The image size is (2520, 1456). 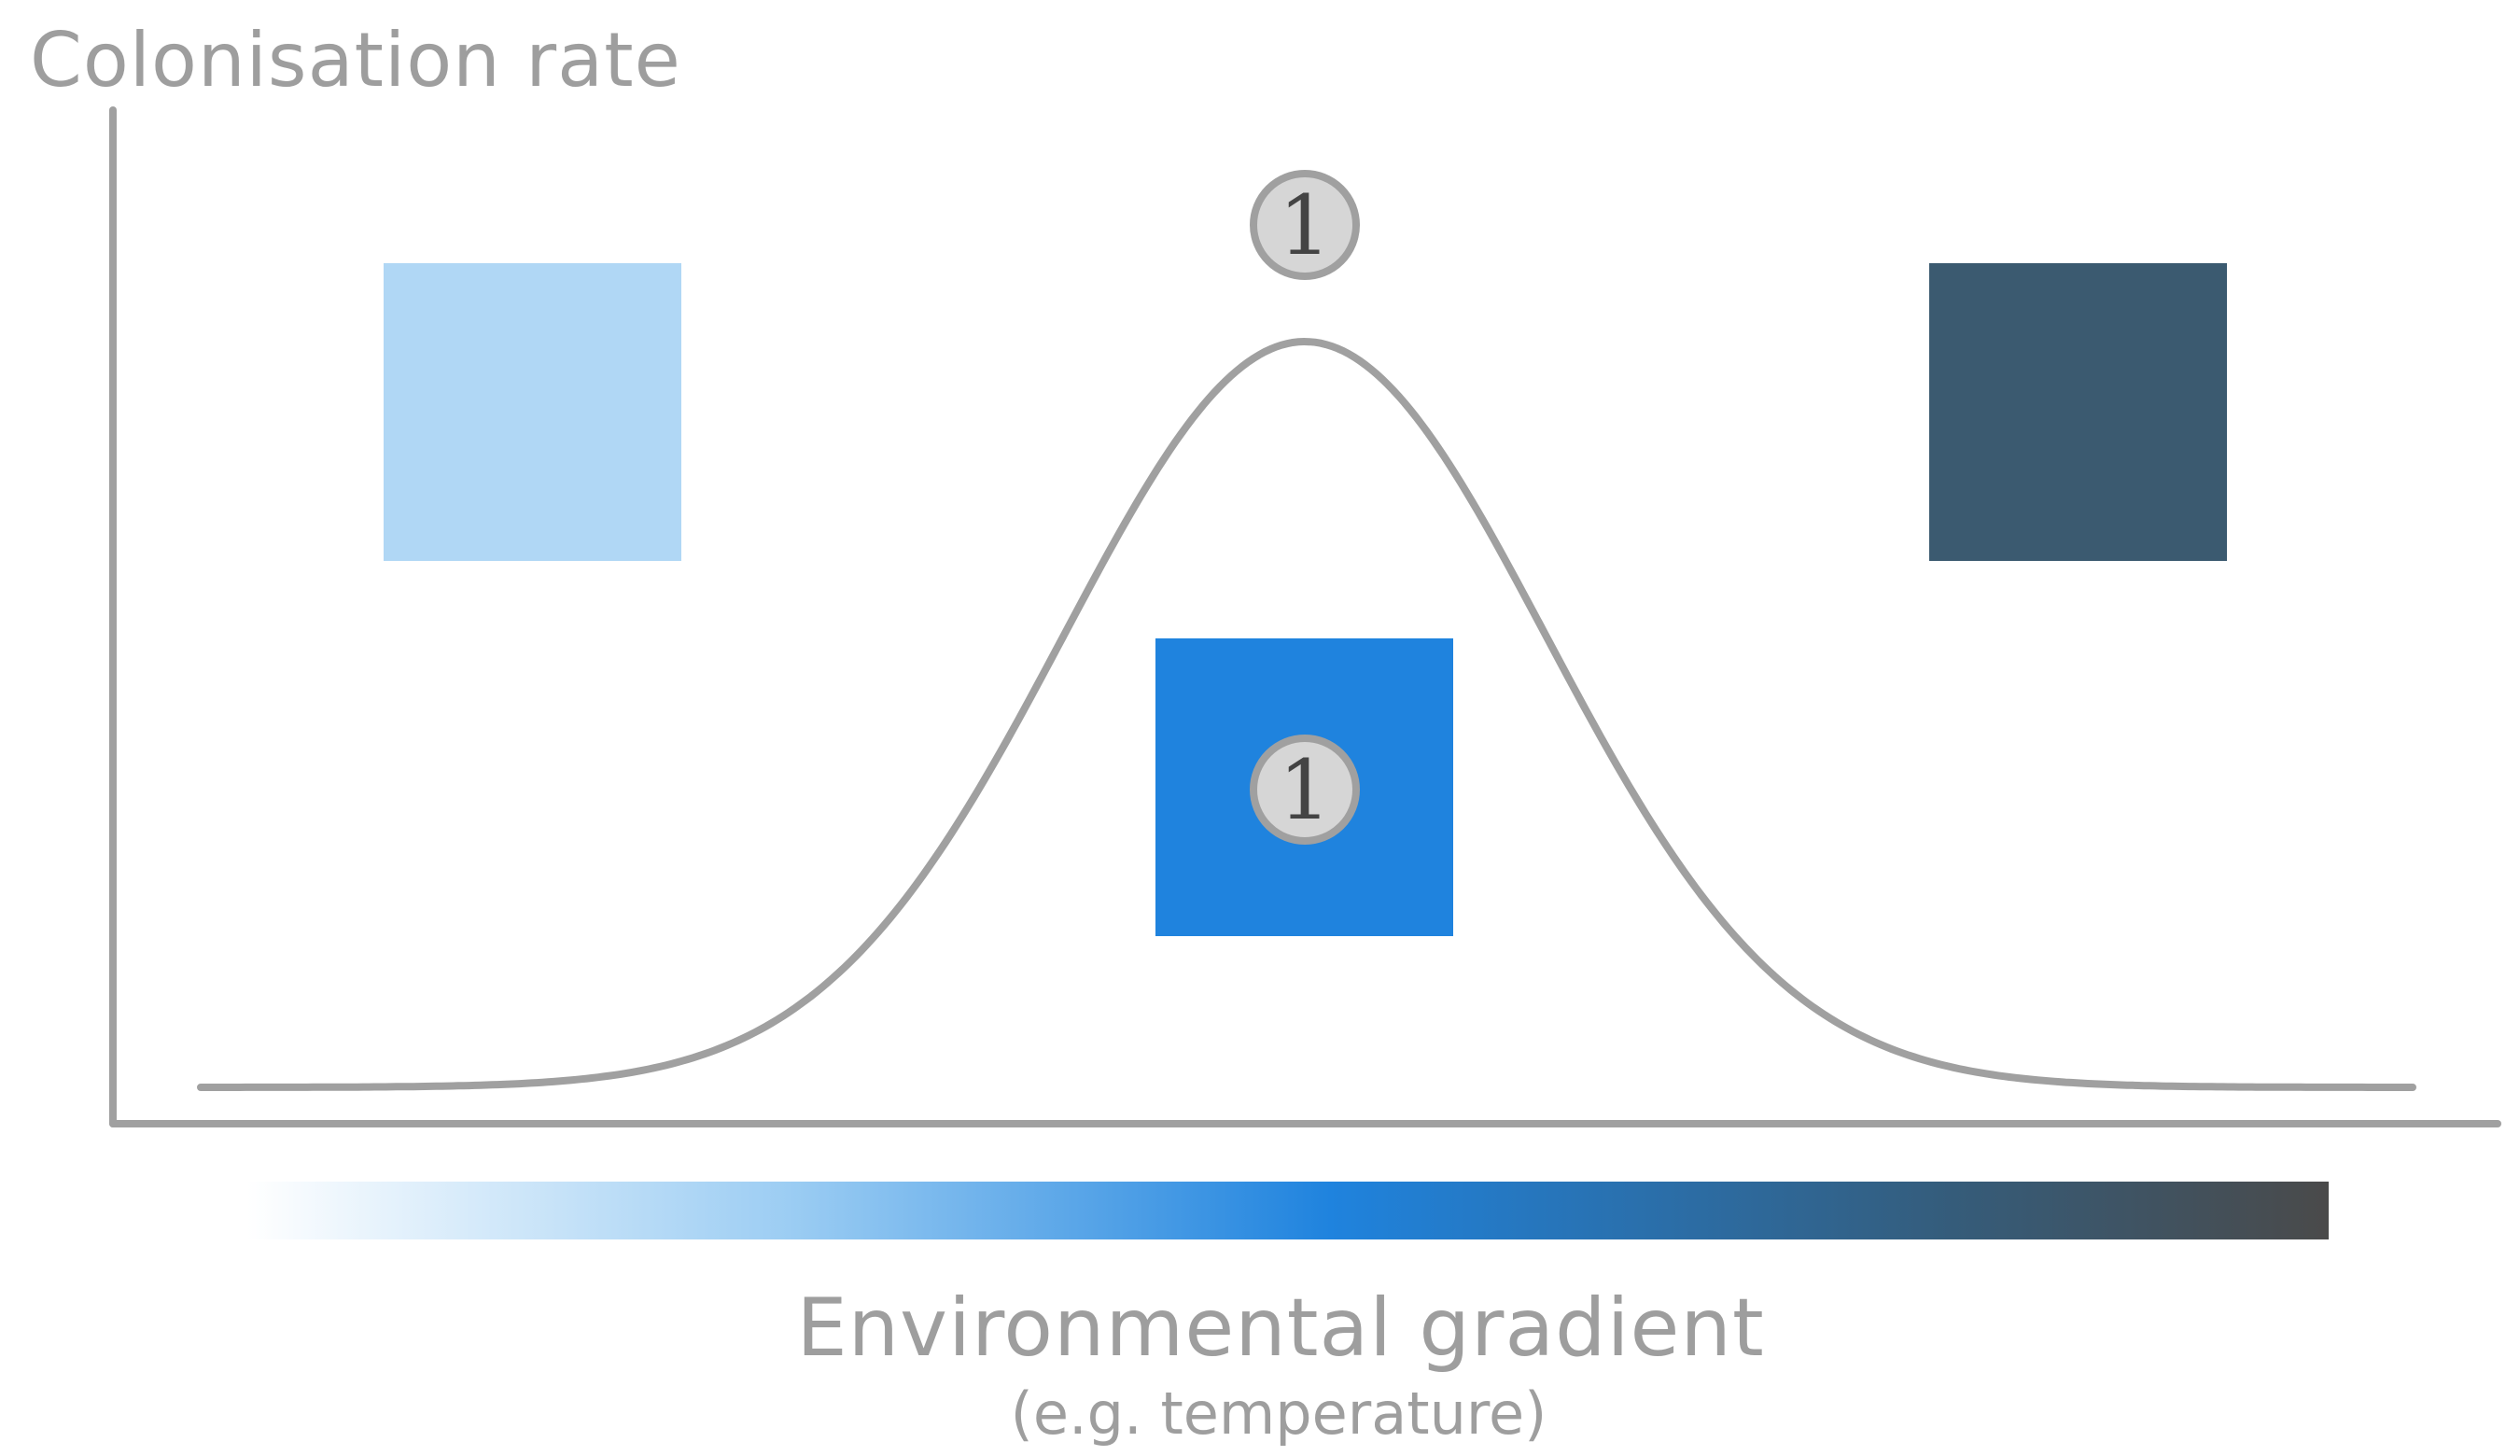 I want to click on warm-habitat-square, so click(x=2078, y=412).